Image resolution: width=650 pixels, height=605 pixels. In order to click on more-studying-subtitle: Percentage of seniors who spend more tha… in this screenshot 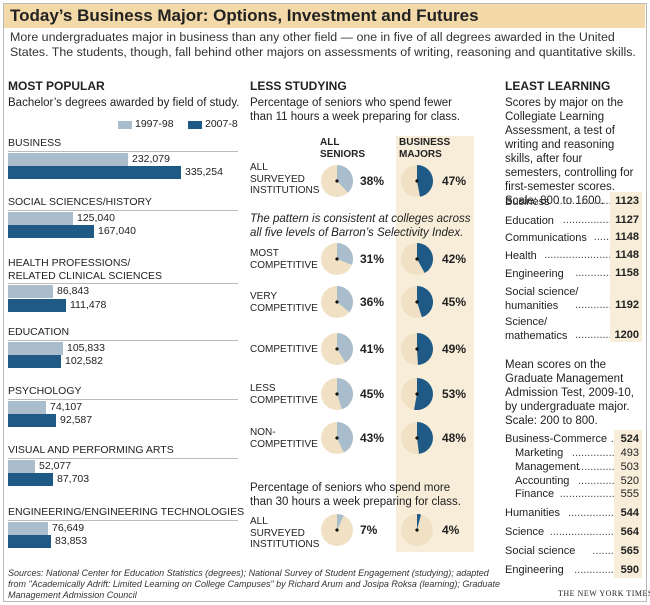, I will do `click(355, 495)`.